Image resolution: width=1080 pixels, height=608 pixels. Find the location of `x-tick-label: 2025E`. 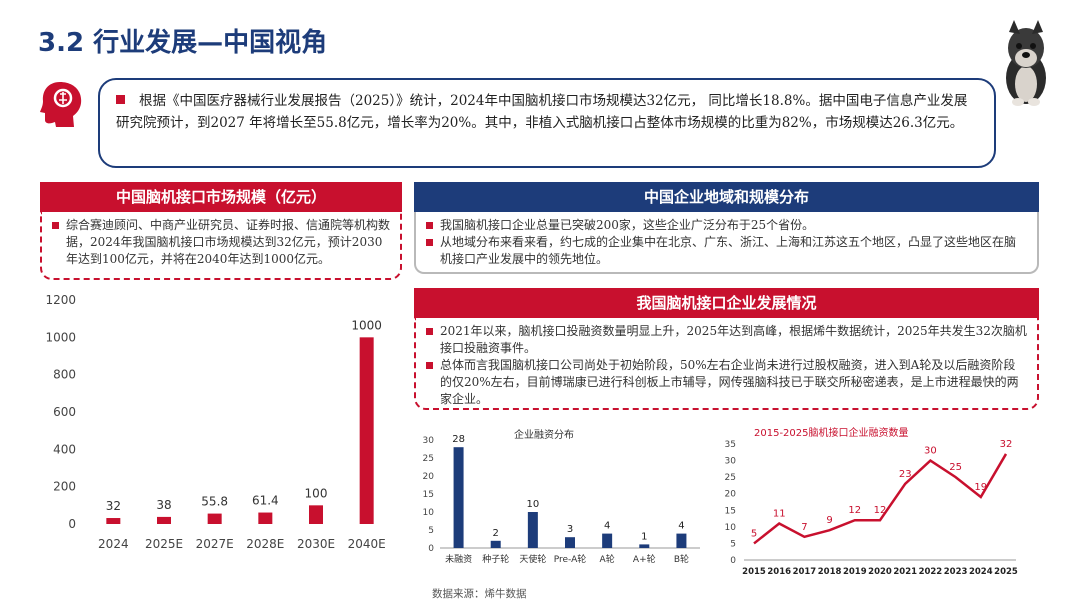

x-tick-label: 2025E is located at coordinates (164, 544).